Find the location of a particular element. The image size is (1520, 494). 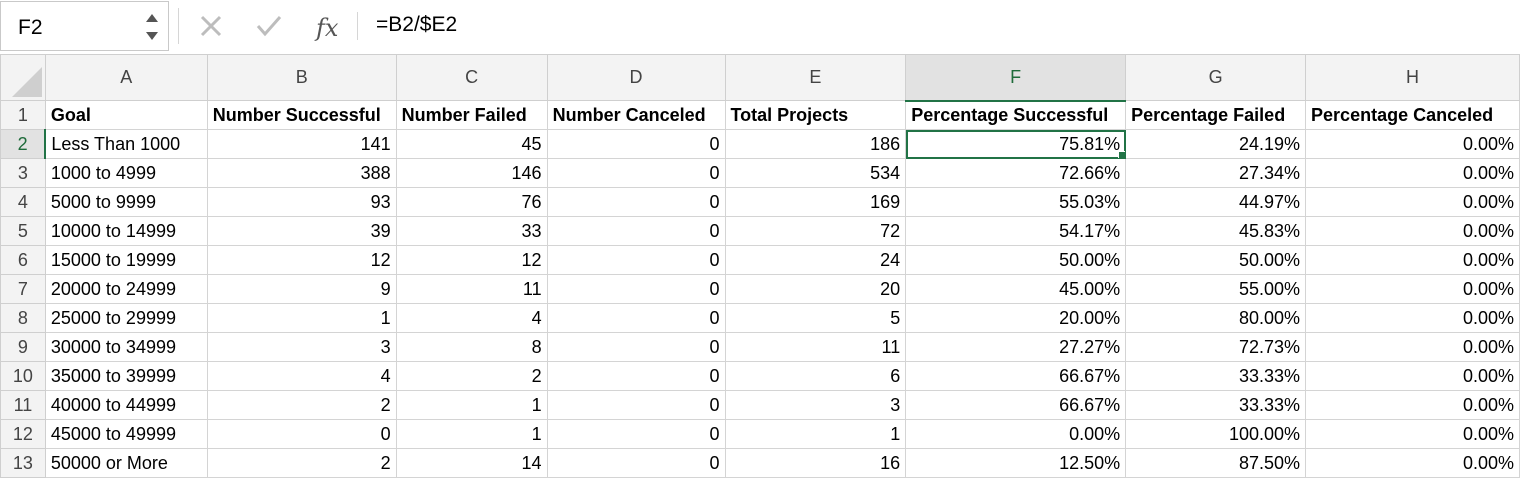

column-header-f: F is located at coordinates (1016, 78).